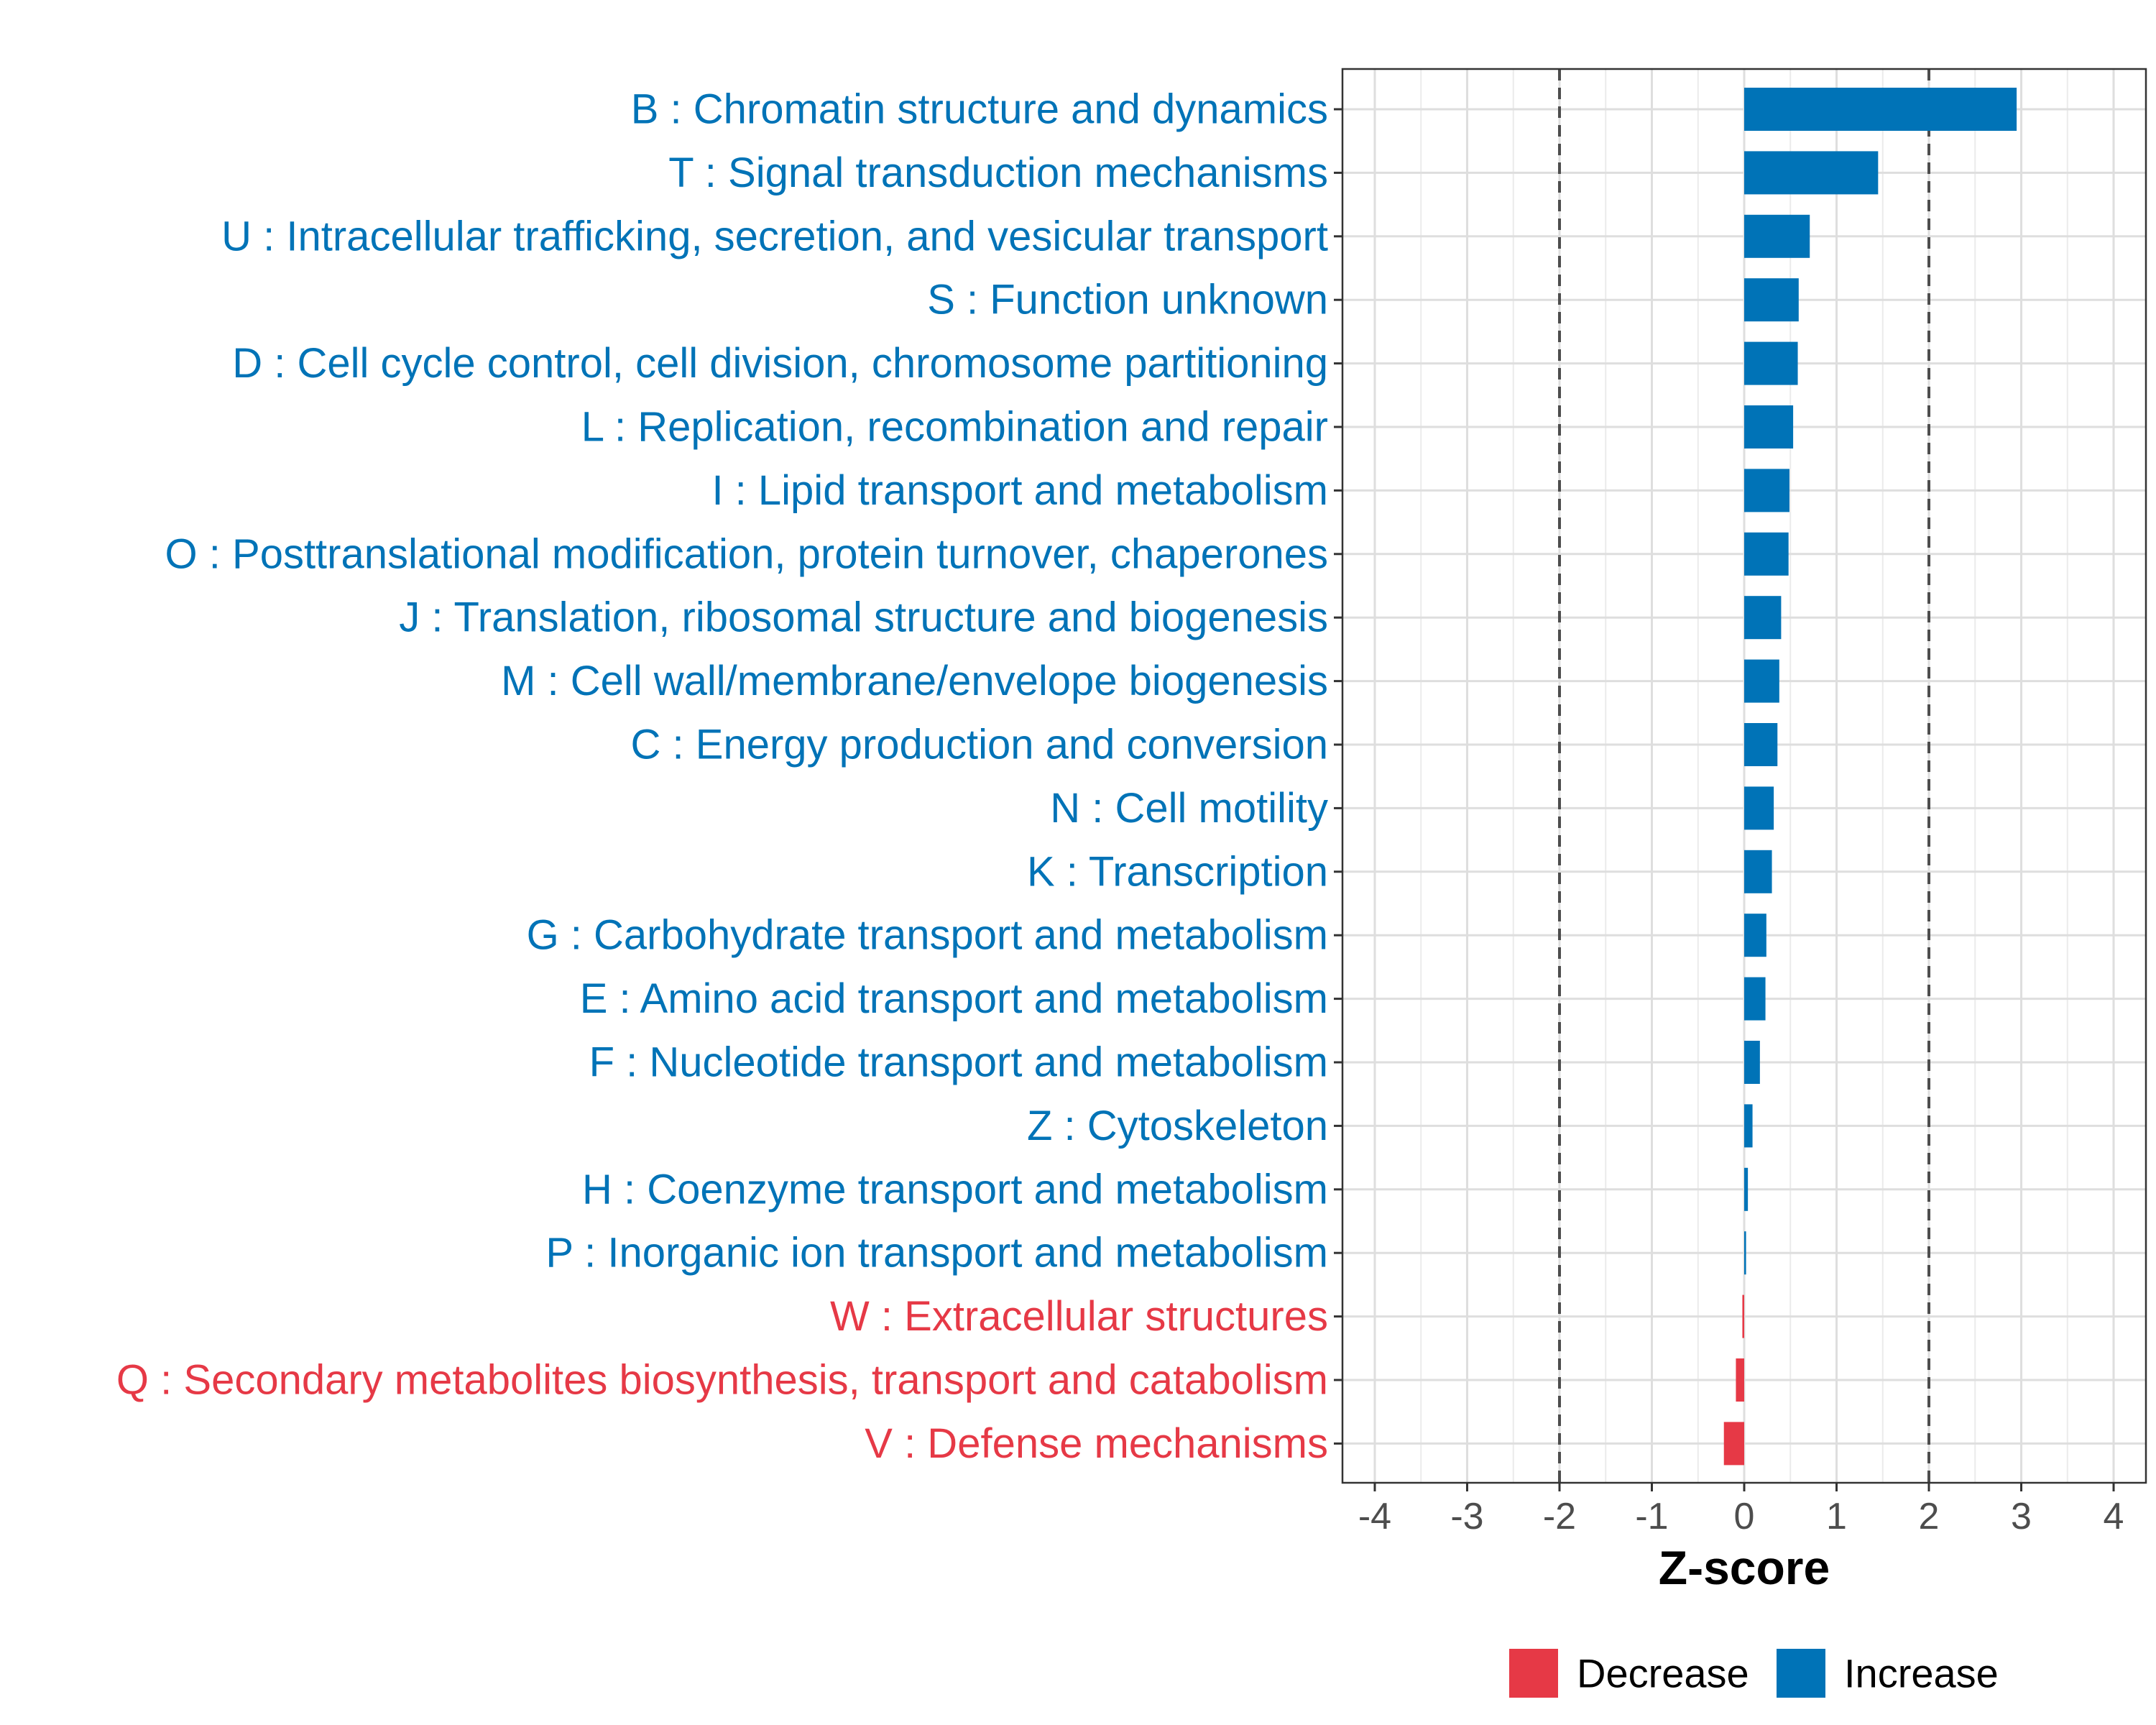 This screenshot has height=1725, width=2156. What do you see at coordinates (1533, 1673) in the screenshot?
I see `legend-key-decrease` at bounding box center [1533, 1673].